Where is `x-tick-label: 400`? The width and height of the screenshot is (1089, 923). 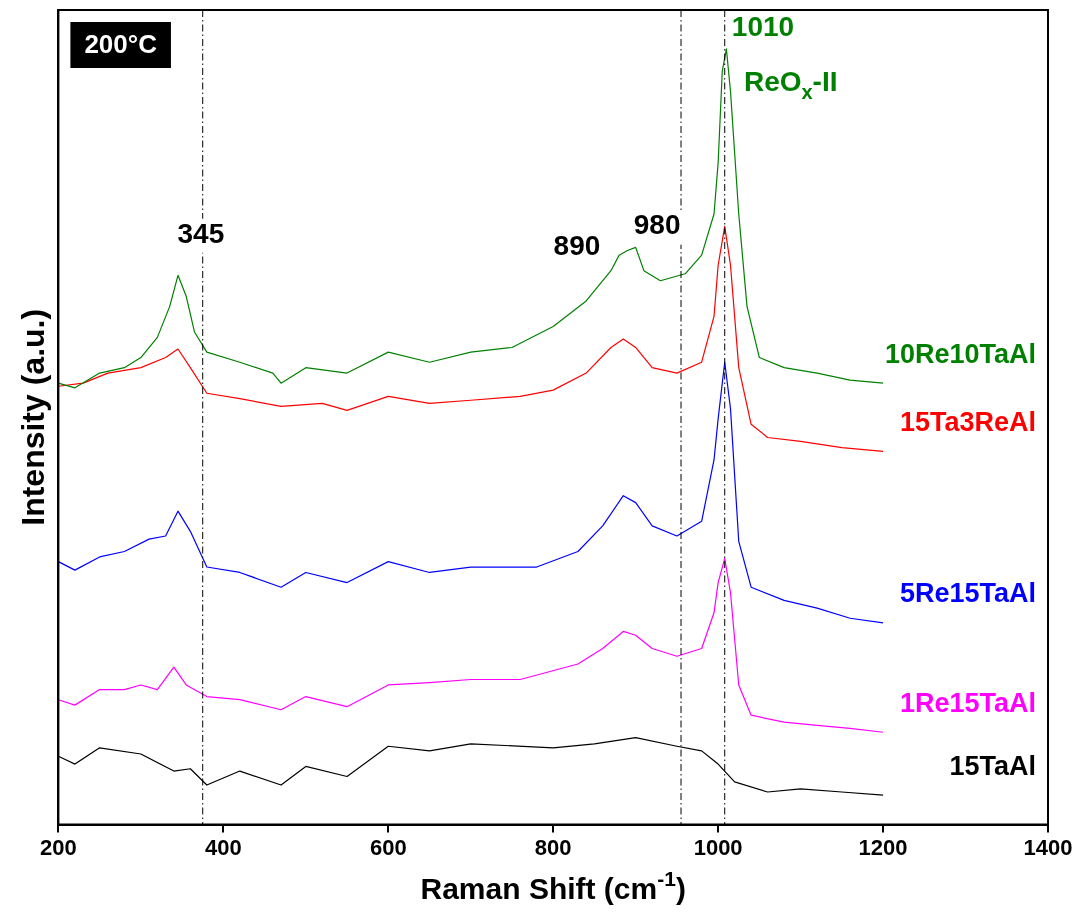
x-tick-label: 400 is located at coordinates (223, 847).